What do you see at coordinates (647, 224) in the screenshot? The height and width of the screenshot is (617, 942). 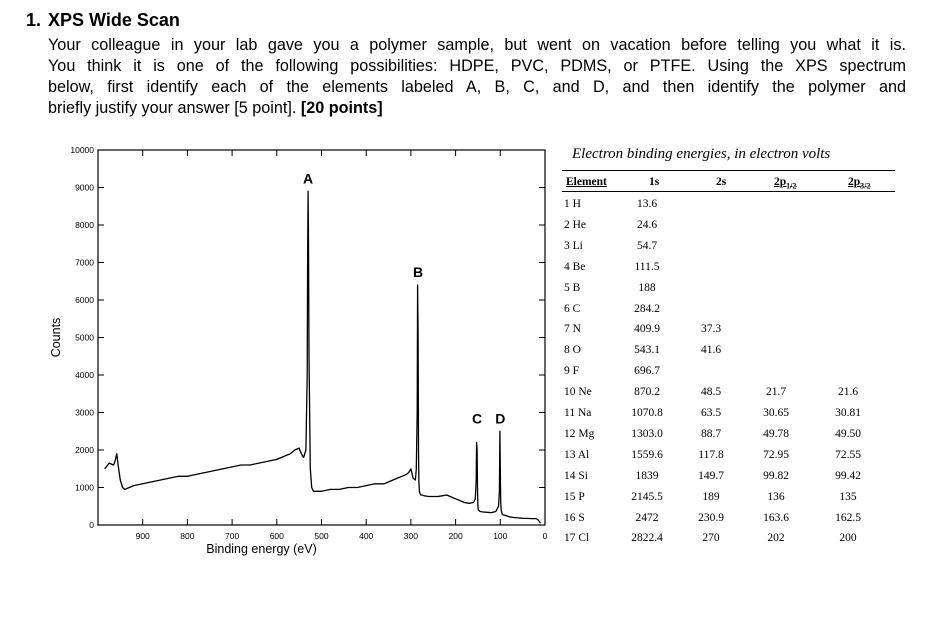 I see `cell-1s: 24.6` at bounding box center [647, 224].